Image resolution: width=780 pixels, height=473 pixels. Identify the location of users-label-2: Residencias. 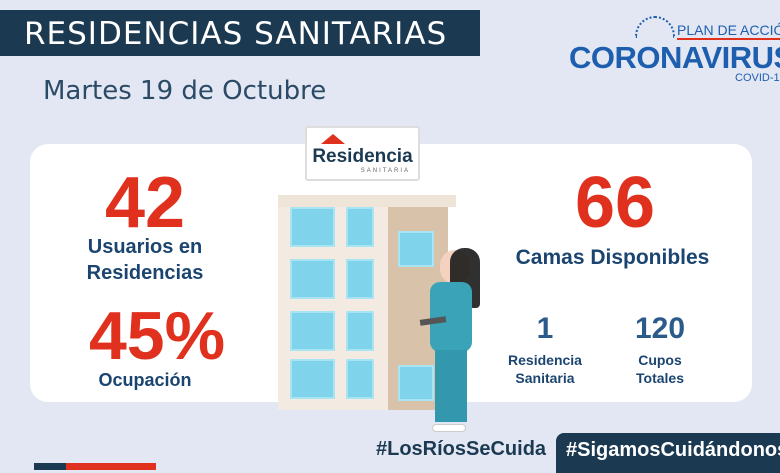
(145, 273).